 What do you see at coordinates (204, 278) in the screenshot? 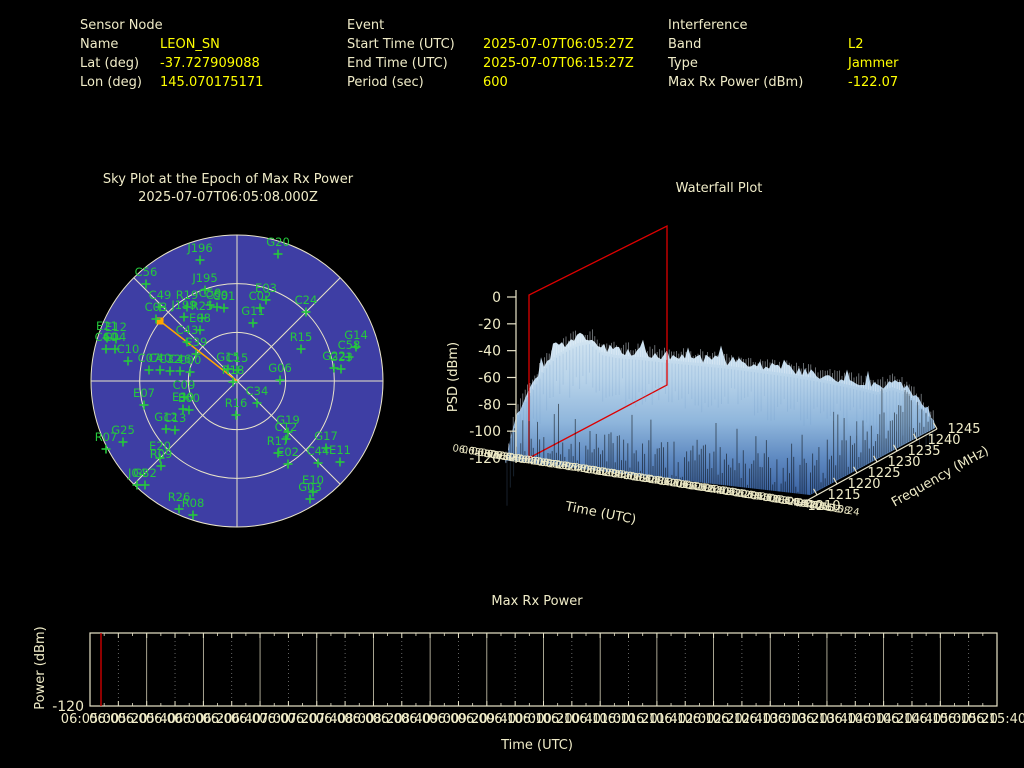
I see `svg-text: J195` at bounding box center [204, 278].